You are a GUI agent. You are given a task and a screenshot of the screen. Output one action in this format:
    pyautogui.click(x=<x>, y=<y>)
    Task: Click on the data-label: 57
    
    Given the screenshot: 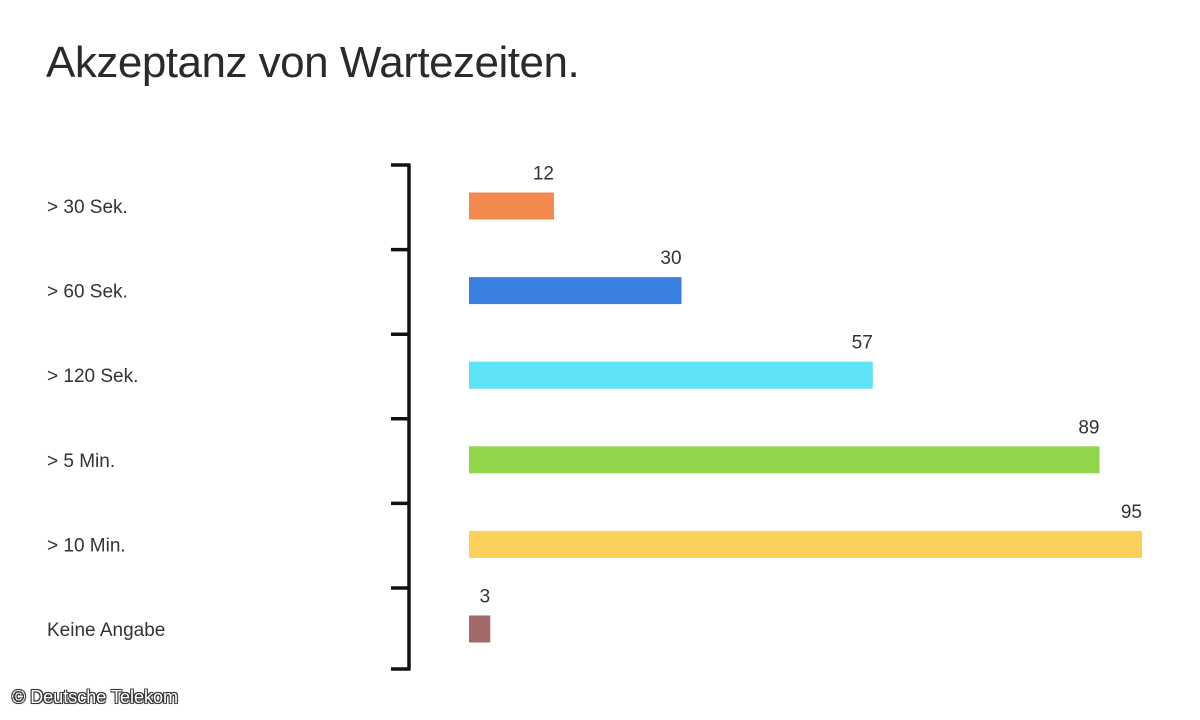 What is the action you would take?
    pyautogui.click(x=862, y=343)
    